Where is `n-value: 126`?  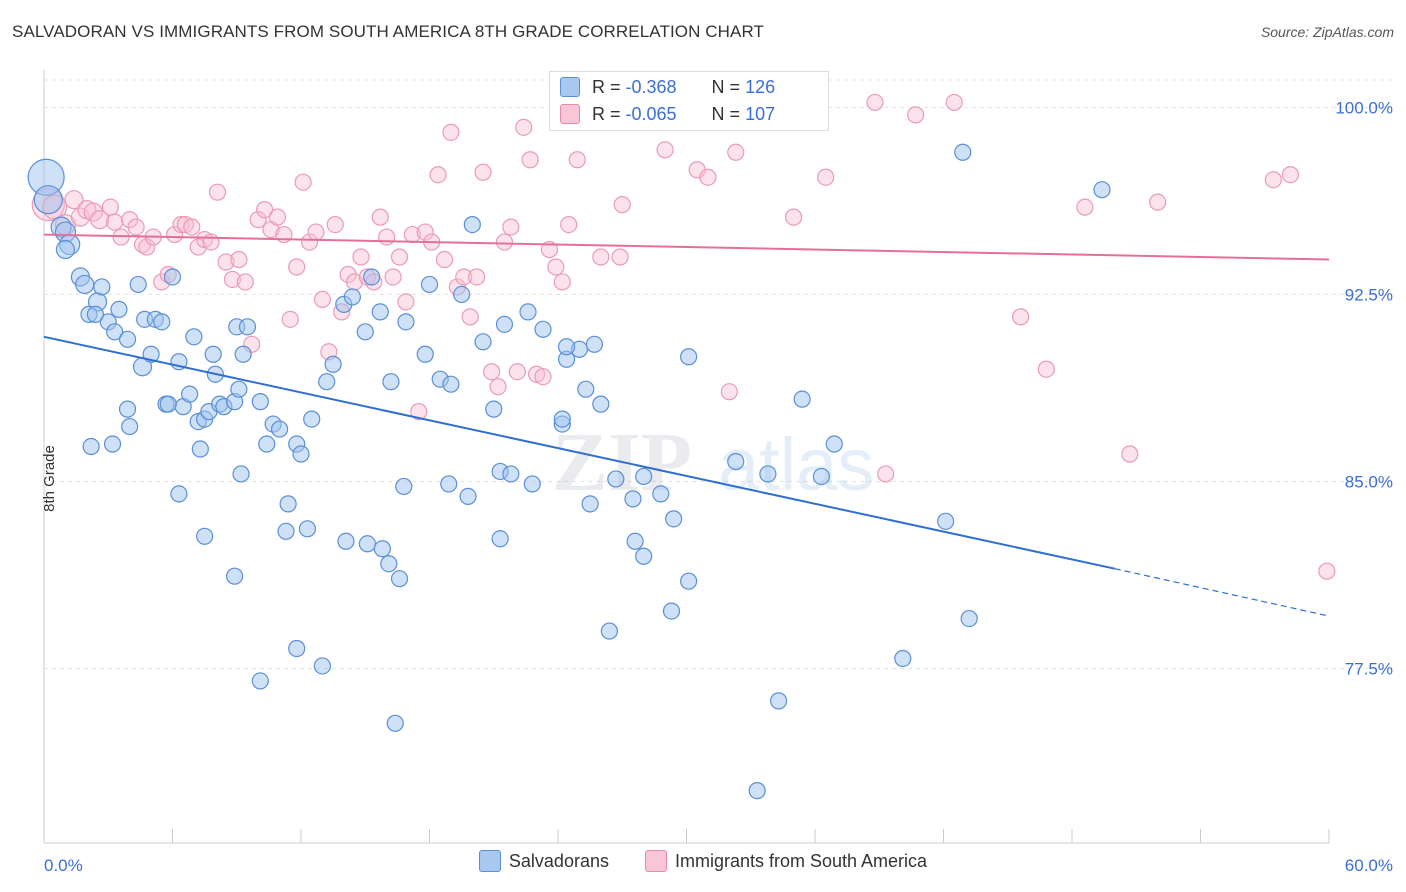 n-value: 126 is located at coordinates (760, 86).